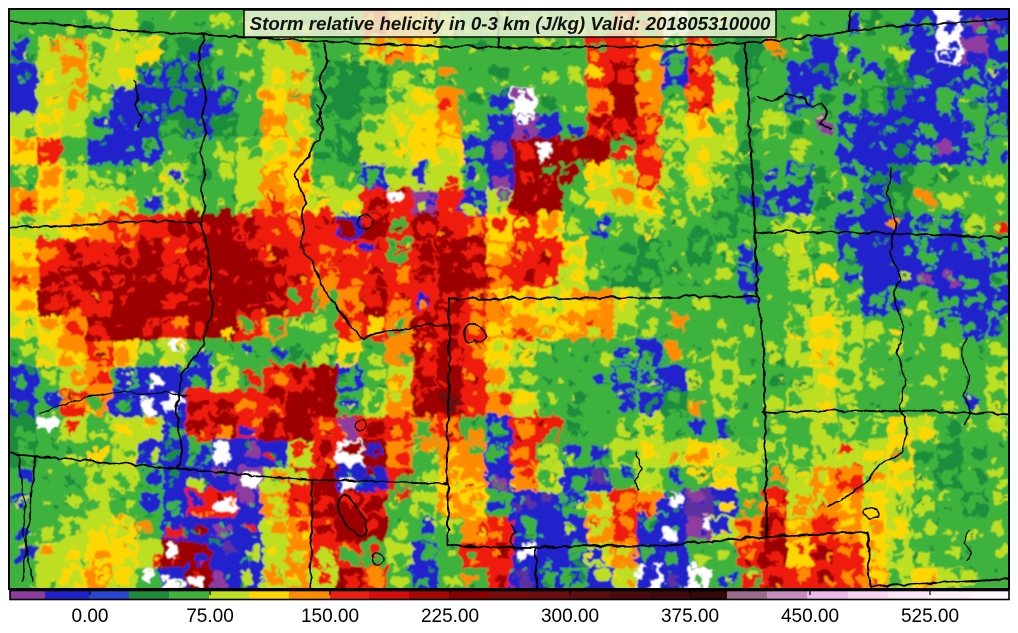 This screenshot has height=633, width=1018. I want to click on svg-text: 0.00, so click(90, 616).